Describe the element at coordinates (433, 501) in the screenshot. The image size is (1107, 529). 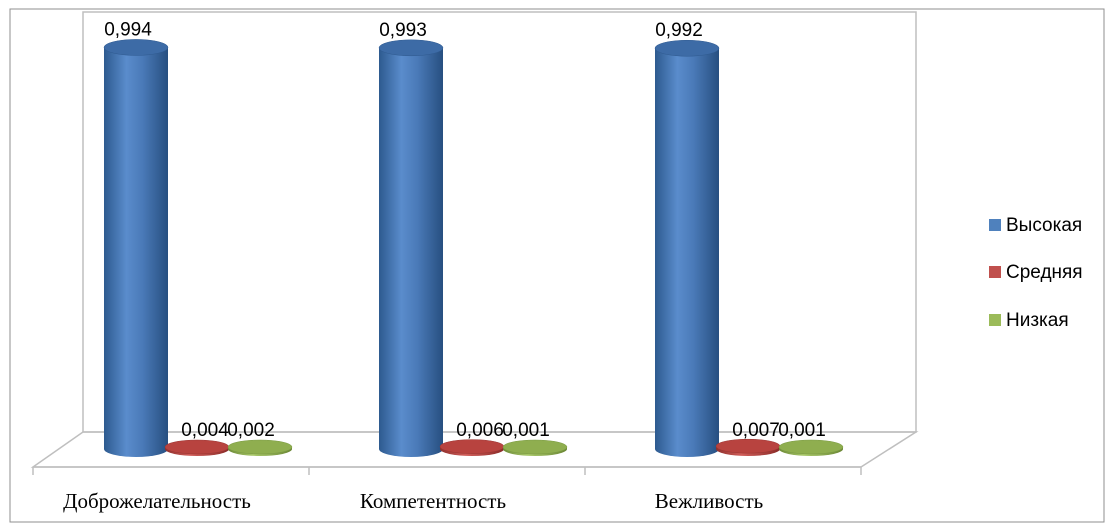
I see `category-label: Компетентность` at that location.